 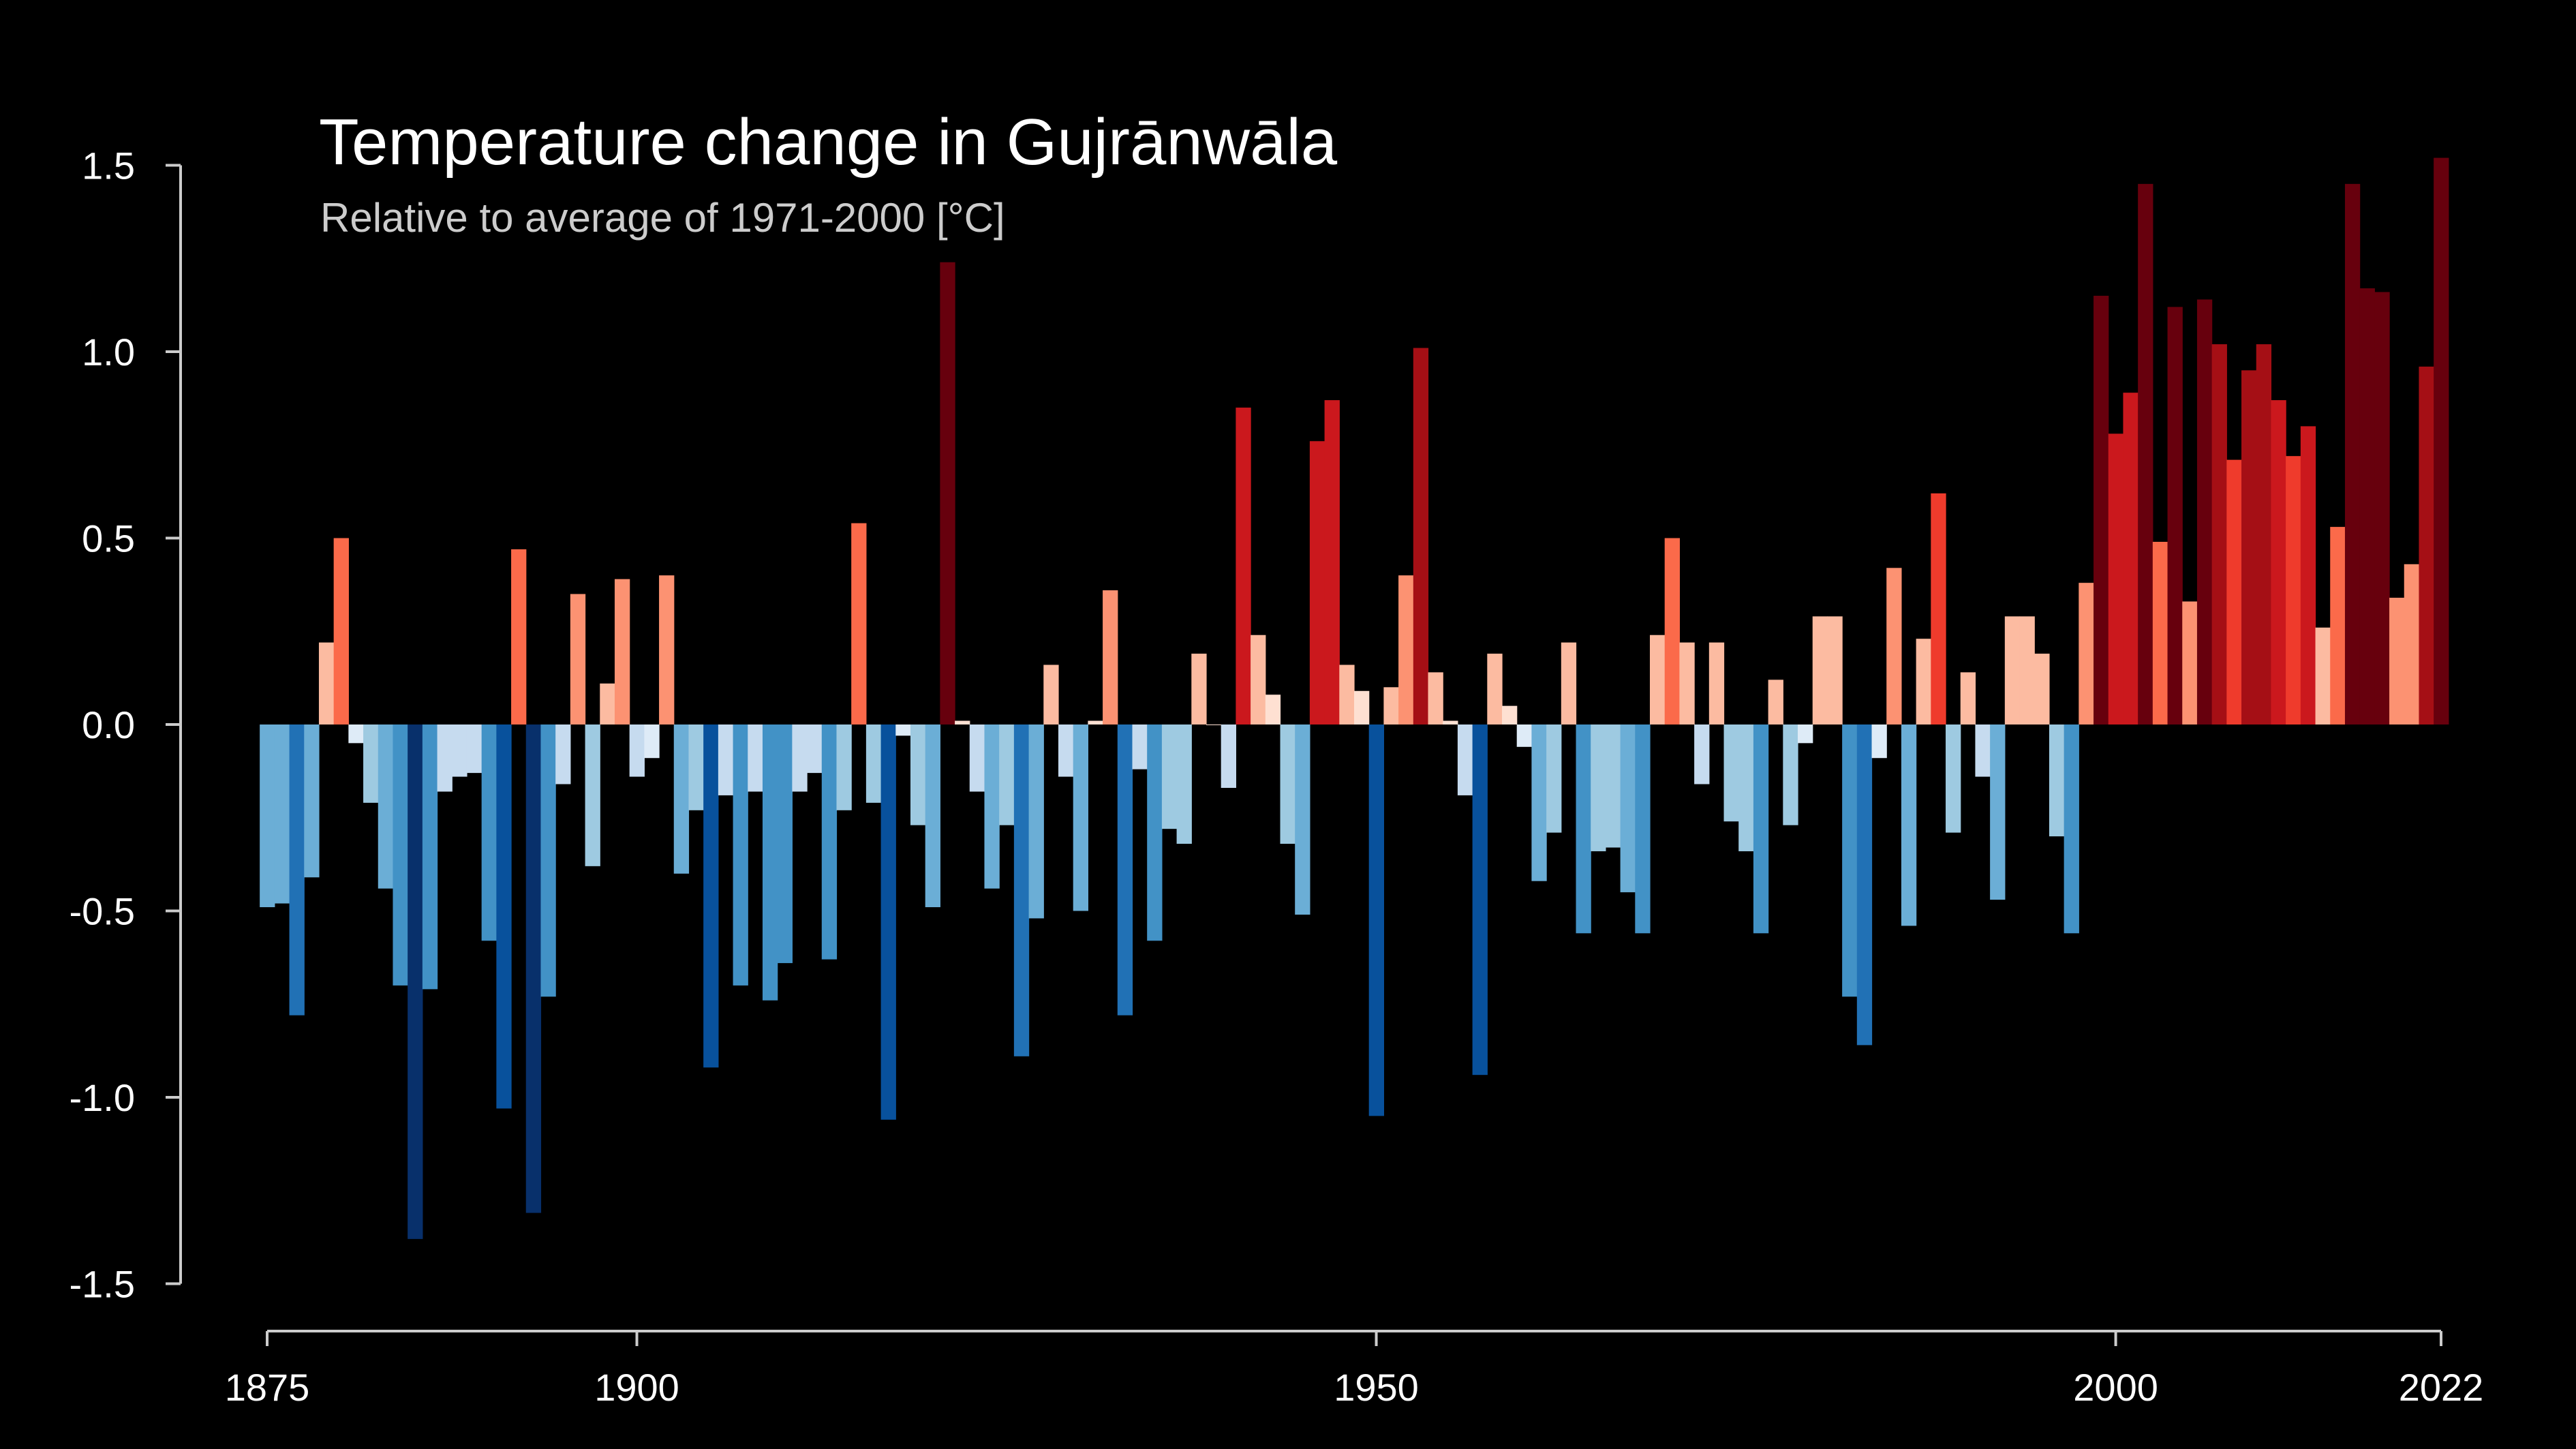 I want to click on bar-2018, so click(x=2382, y=509).